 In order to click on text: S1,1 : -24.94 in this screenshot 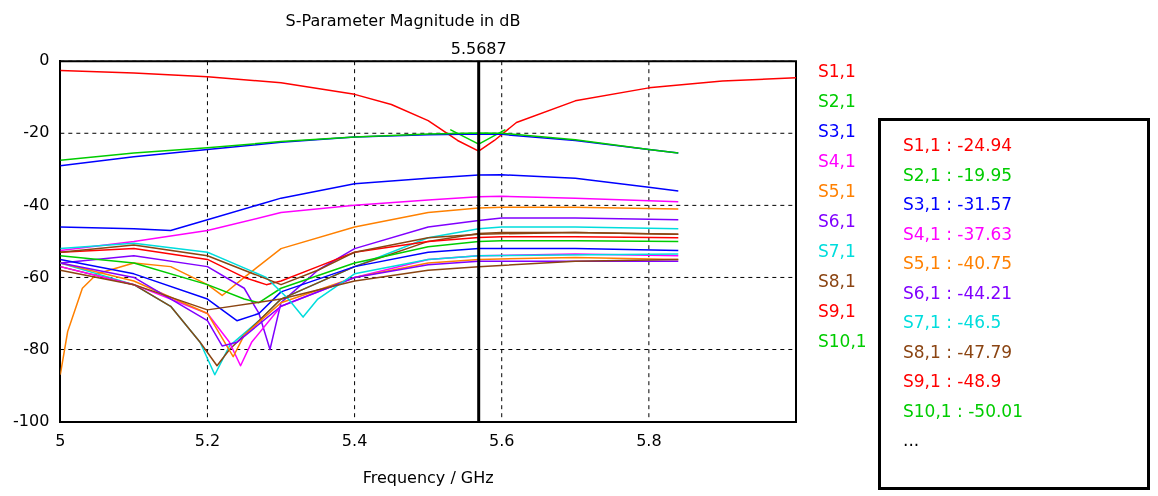, I will do `click(958, 145)`.